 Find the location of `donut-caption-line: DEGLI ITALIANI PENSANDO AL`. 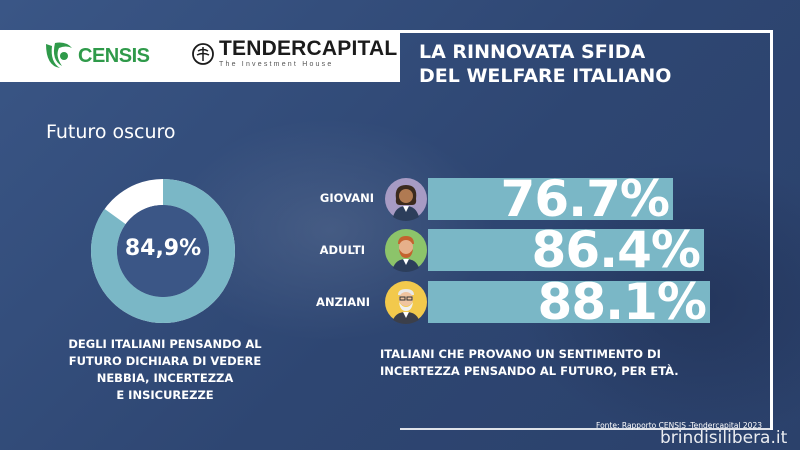

donut-caption-line: DEGLI ITALIANI PENSANDO AL is located at coordinates (165, 344).